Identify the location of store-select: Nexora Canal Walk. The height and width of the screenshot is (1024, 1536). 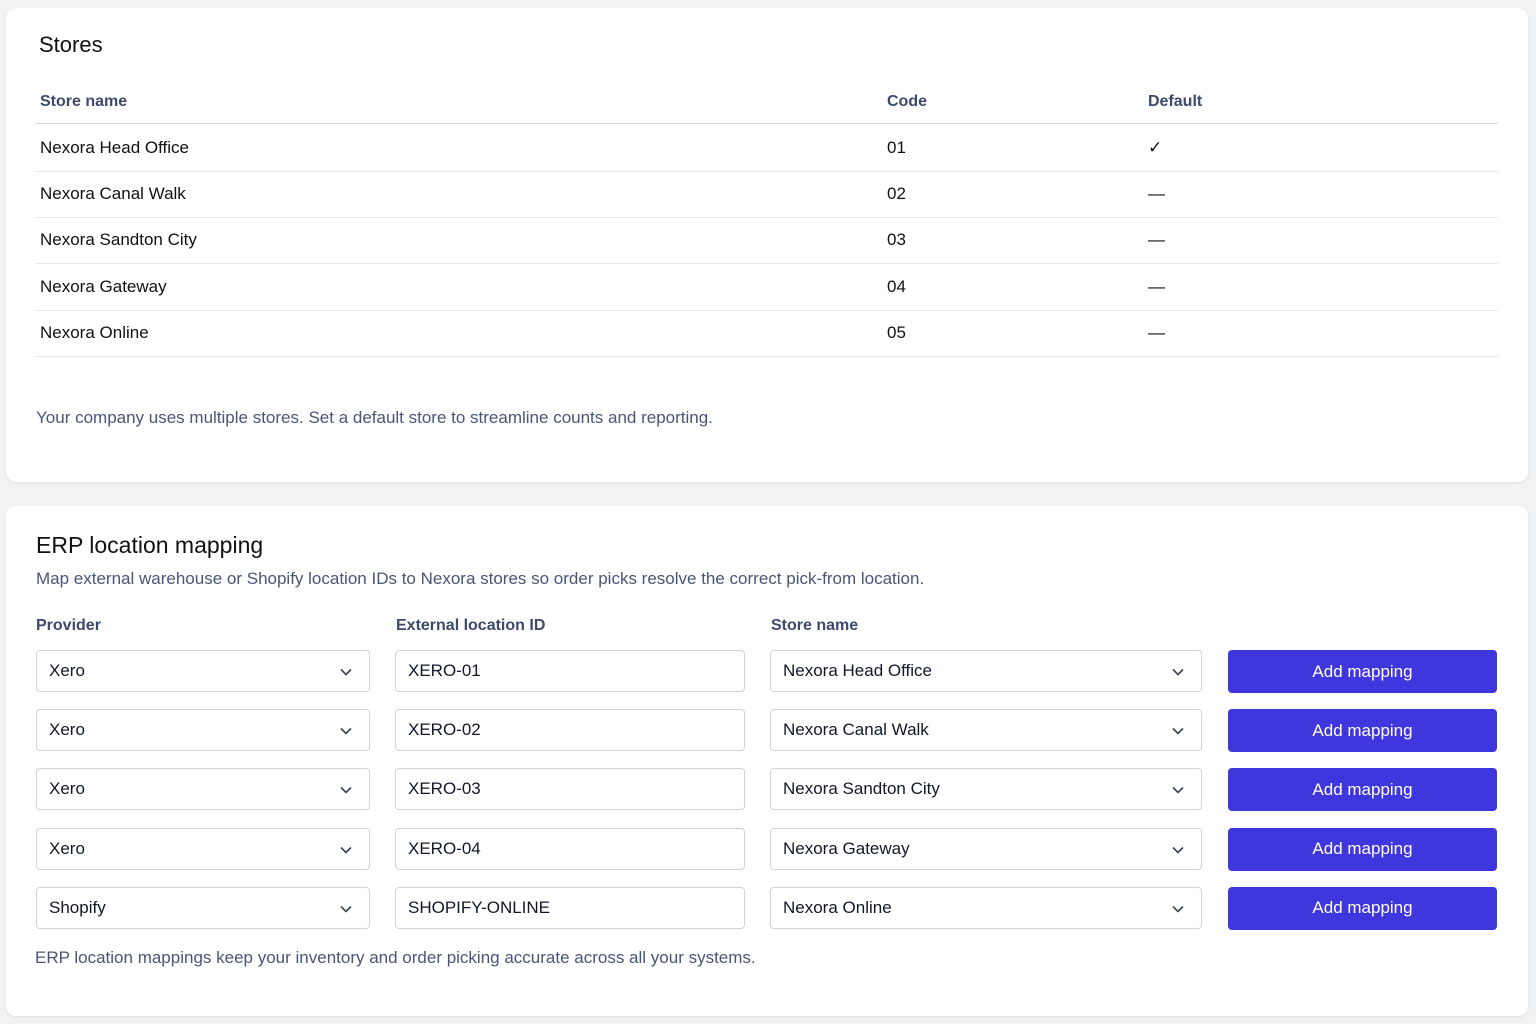
(986, 730).